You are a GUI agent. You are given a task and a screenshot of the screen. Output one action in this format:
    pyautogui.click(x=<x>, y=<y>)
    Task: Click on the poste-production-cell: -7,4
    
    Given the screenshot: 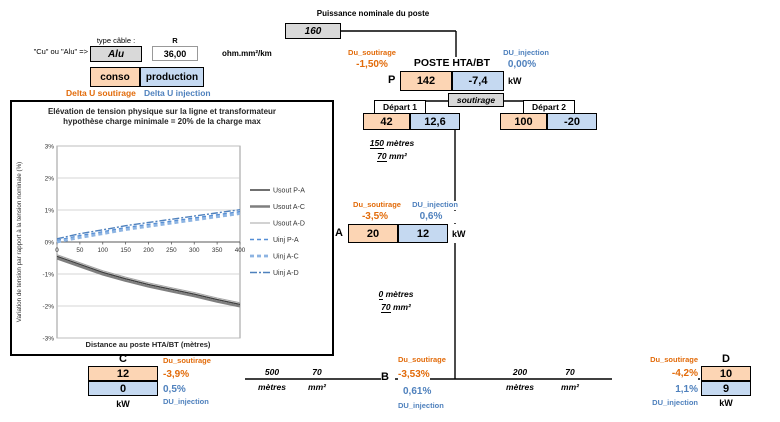 What is the action you would take?
    pyautogui.click(x=478, y=81)
    